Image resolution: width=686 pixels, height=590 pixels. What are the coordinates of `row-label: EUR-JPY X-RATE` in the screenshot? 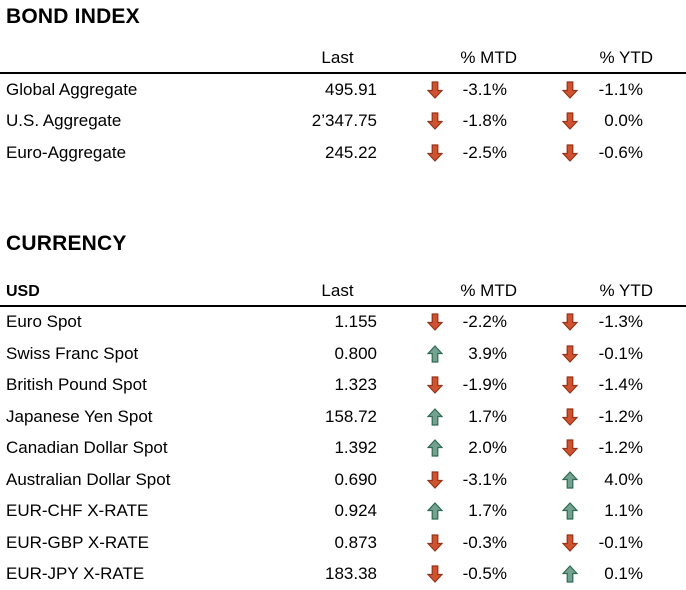 It's located at (145, 574).